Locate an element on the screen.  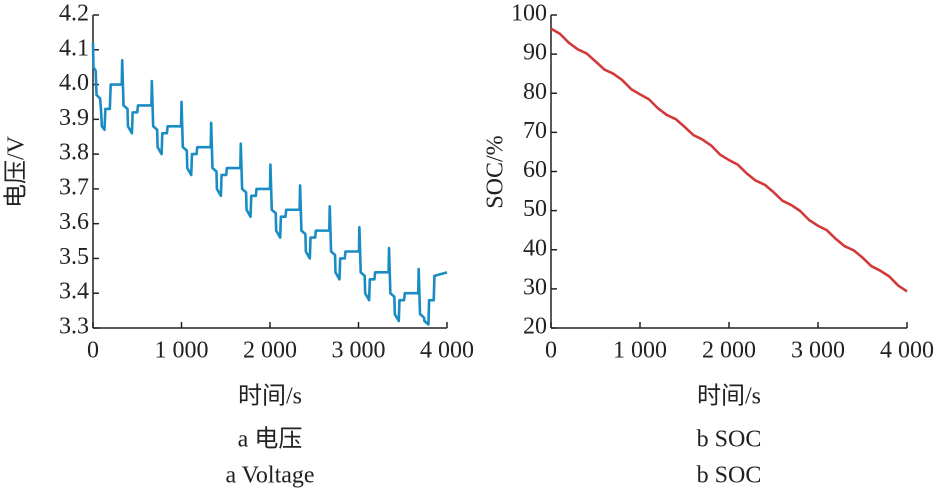
y-tick-label: 20 is located at coordinates (535, 327).